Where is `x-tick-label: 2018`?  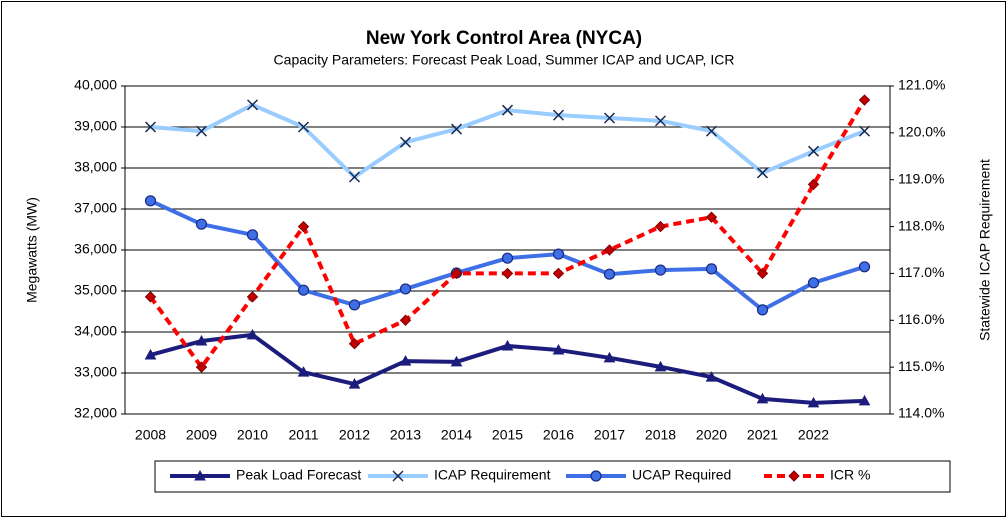
x-tick-label: 2018 is located at coordinates (660, 435).